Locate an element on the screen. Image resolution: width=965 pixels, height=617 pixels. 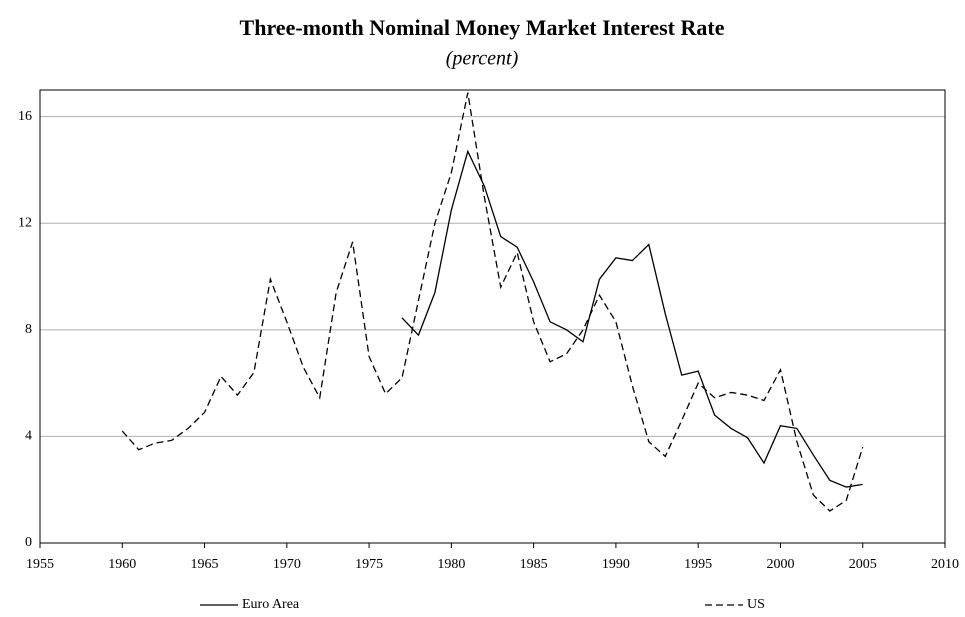
x-tick-label: 1960 is located at coordinates (122, 564).